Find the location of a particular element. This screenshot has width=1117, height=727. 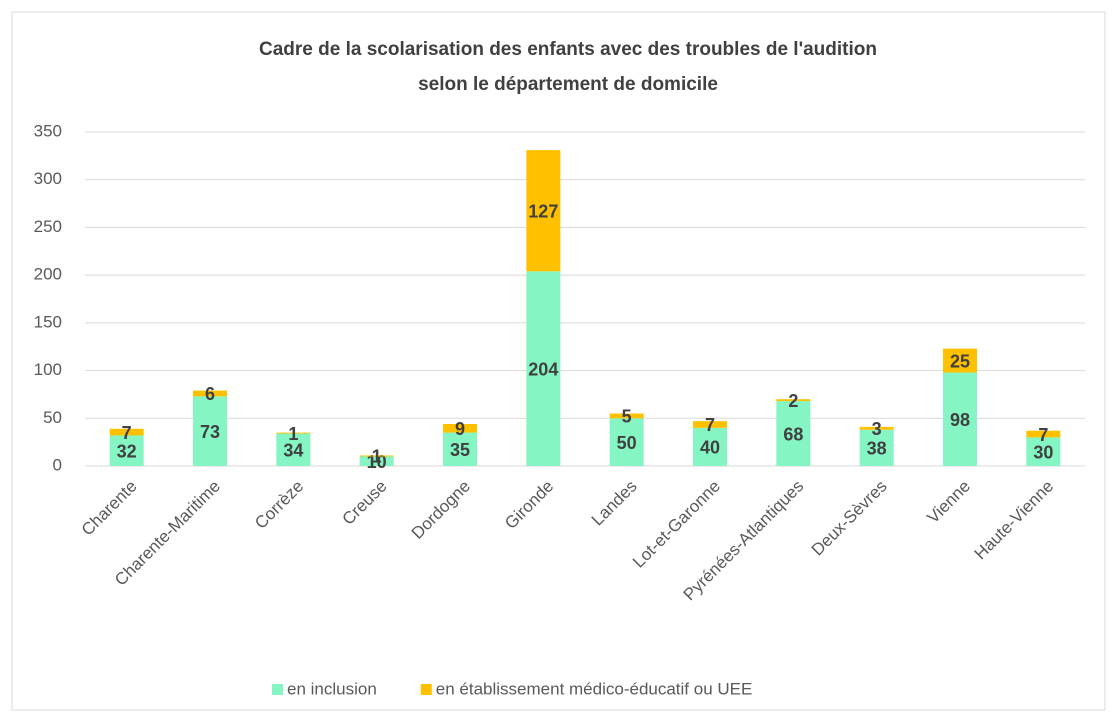

data-label: 50 is located at coordinates (627, 443).